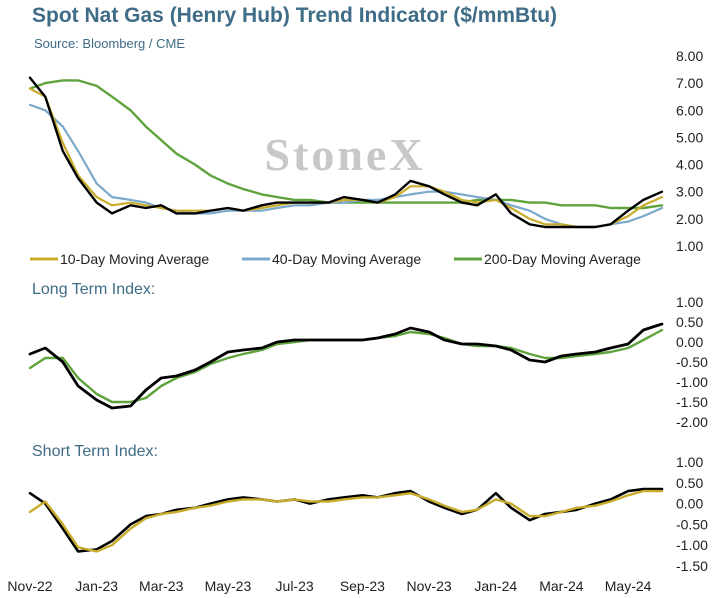 This screenshot has height=598, width=720. Describe the element at coordinates (362, 586) in the screenshot. I see `x-tick-label: Sep-23` at that location.